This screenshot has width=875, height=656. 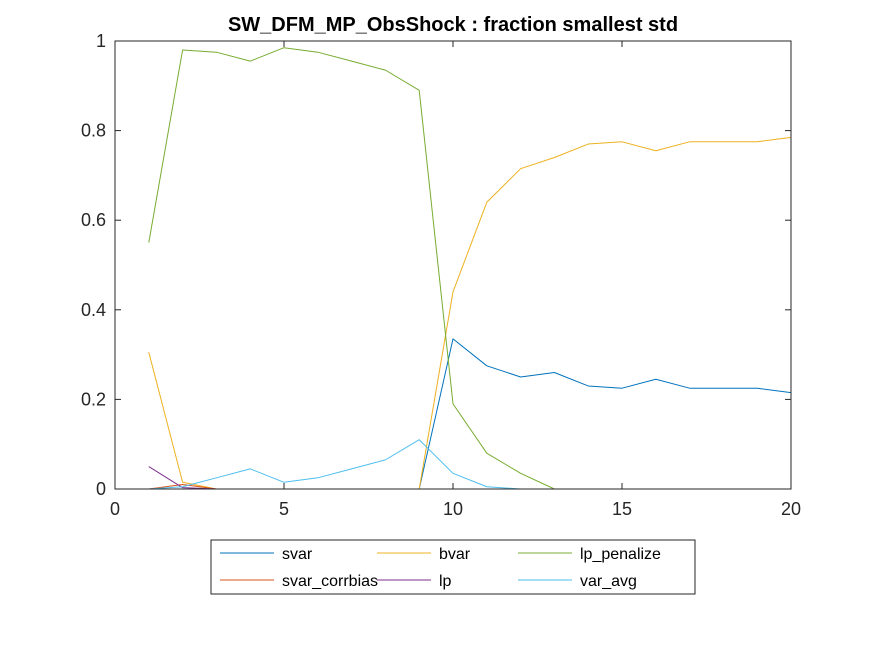 I want to click on legend-label-svar: svar, so click(x=297, y=554).